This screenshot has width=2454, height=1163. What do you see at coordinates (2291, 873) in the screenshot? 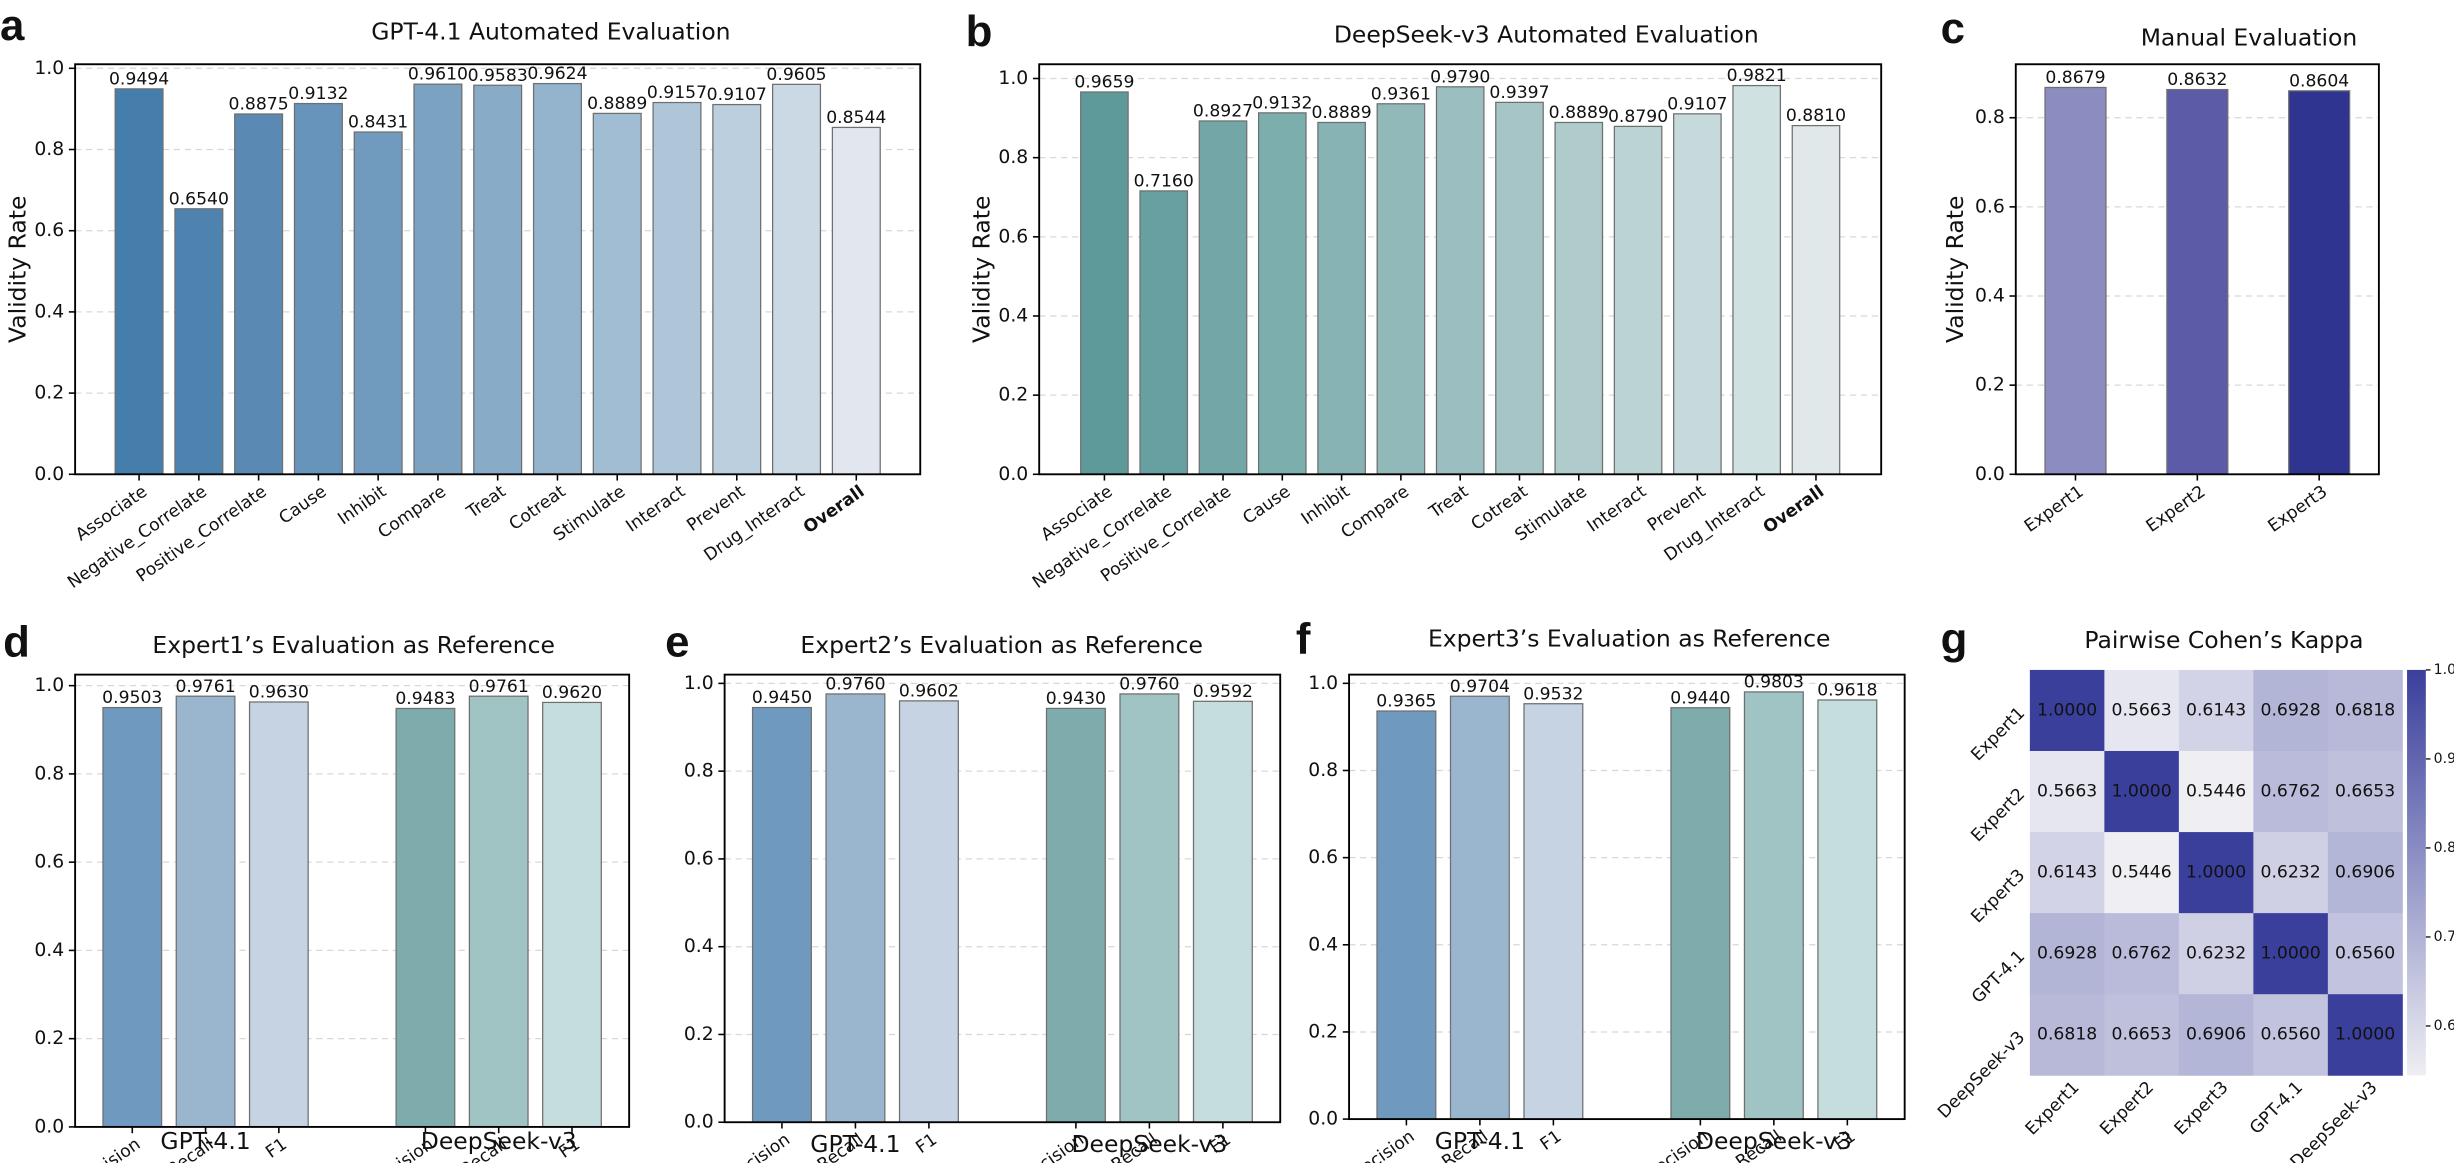
I see `cell-label: 0.6232` at bounding box center [2291, 873].